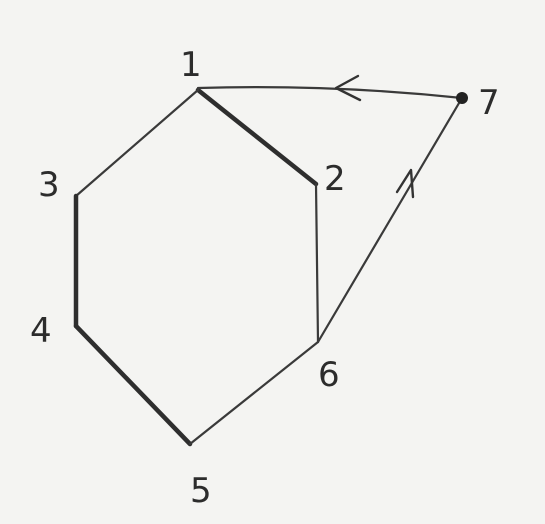 Image resolution: width=545 pixels, height=524 pixels. I want to click on node-label-5: 5, so click(201, 491).